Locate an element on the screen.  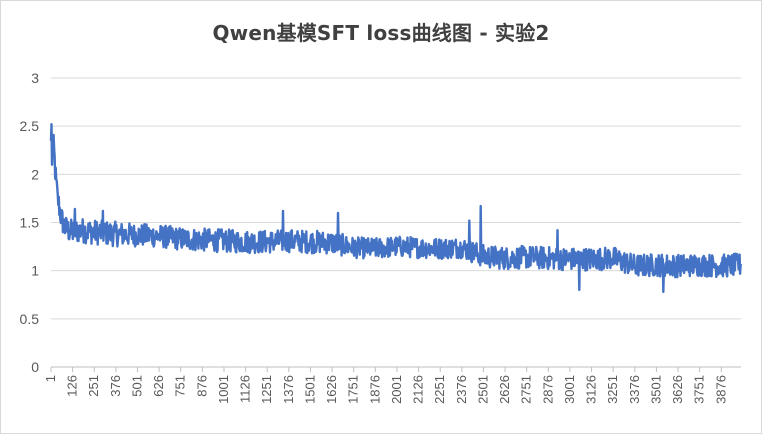
y-tick-label: 2 is located at coordinates (35, 174).